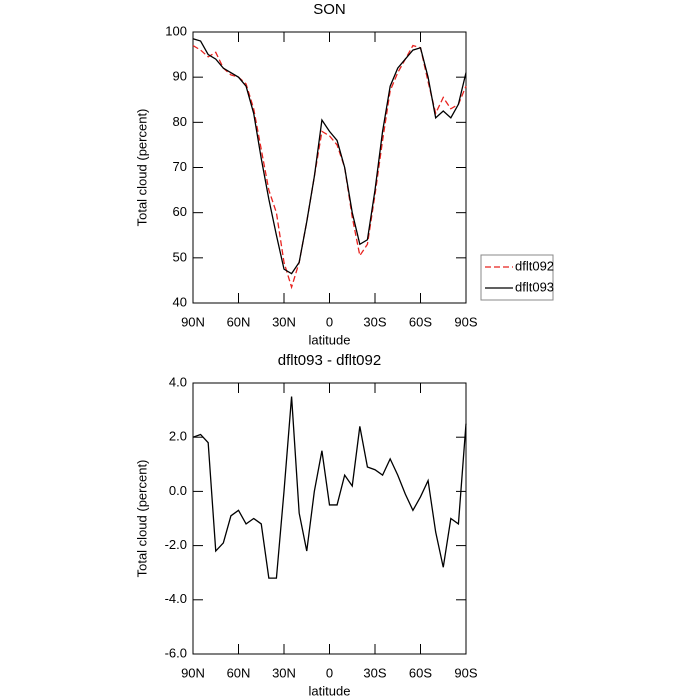 This screenshot has height=700, width=700. I want to click on chart-title: SON, so click(329, 9).